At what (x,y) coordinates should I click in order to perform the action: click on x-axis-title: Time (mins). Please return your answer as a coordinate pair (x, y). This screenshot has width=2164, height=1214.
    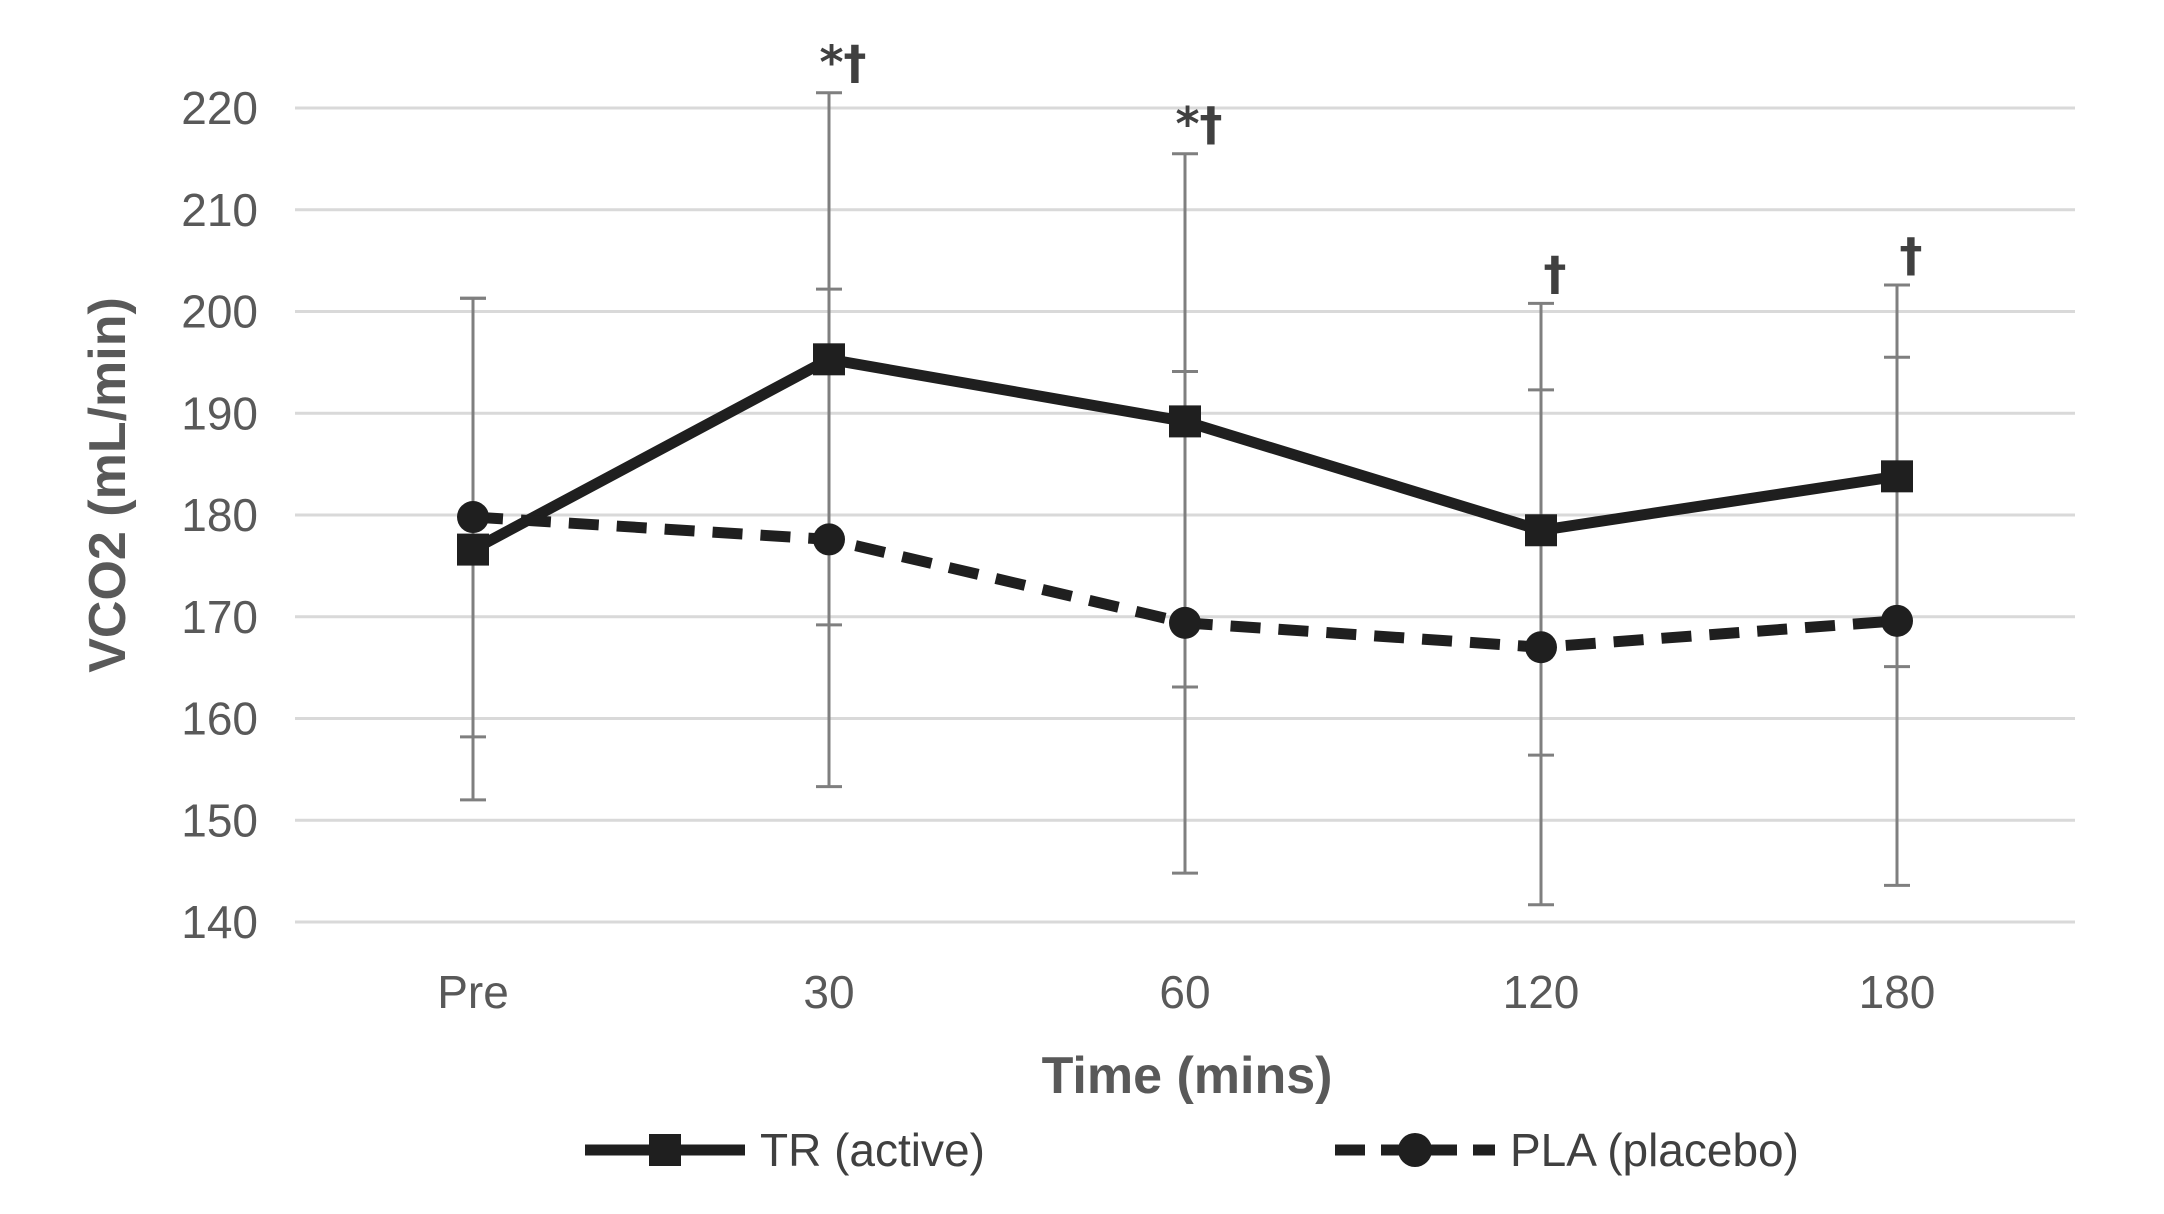
    Looking at the image, I should click on (1187, 1076).